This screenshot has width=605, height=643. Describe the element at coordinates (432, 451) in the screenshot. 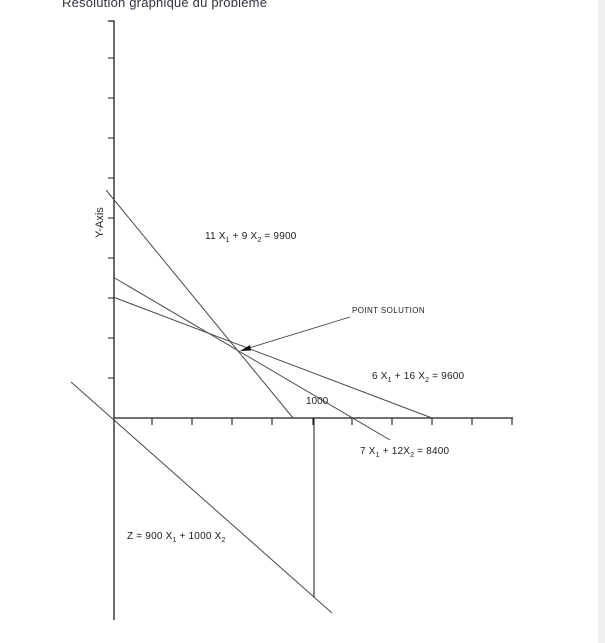

I see `eq-segment: = 8400` at that location.